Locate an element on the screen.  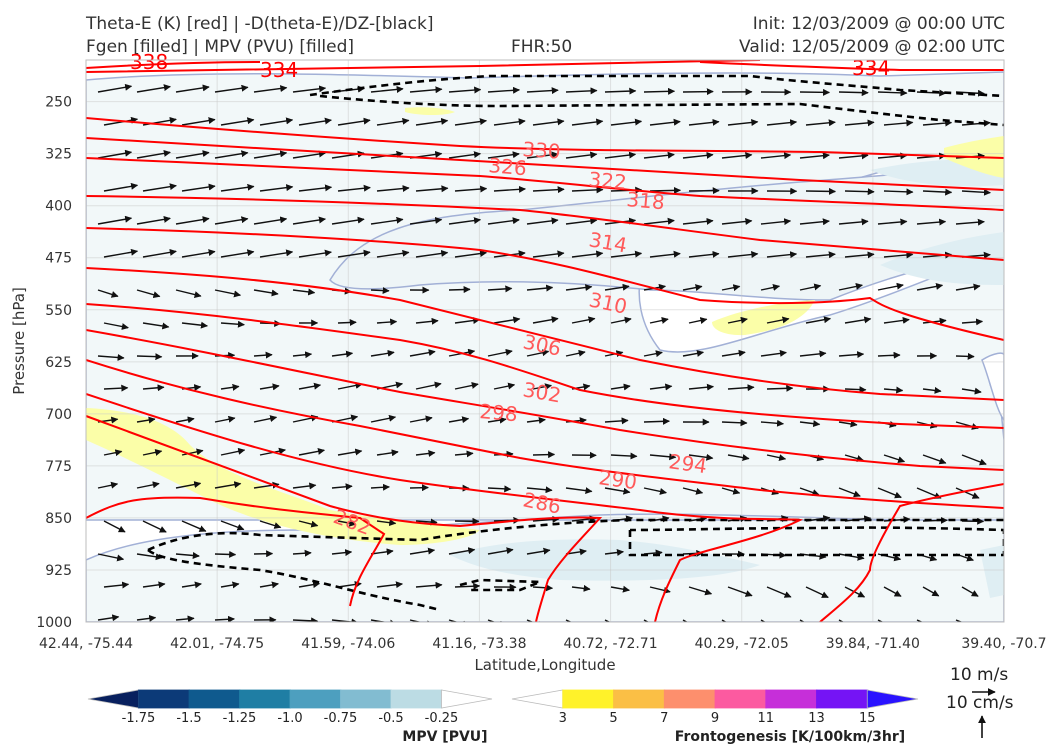
init-time: Init: 12/03/2009 @ 00:00 UTC is located at coordinates (878, 24).